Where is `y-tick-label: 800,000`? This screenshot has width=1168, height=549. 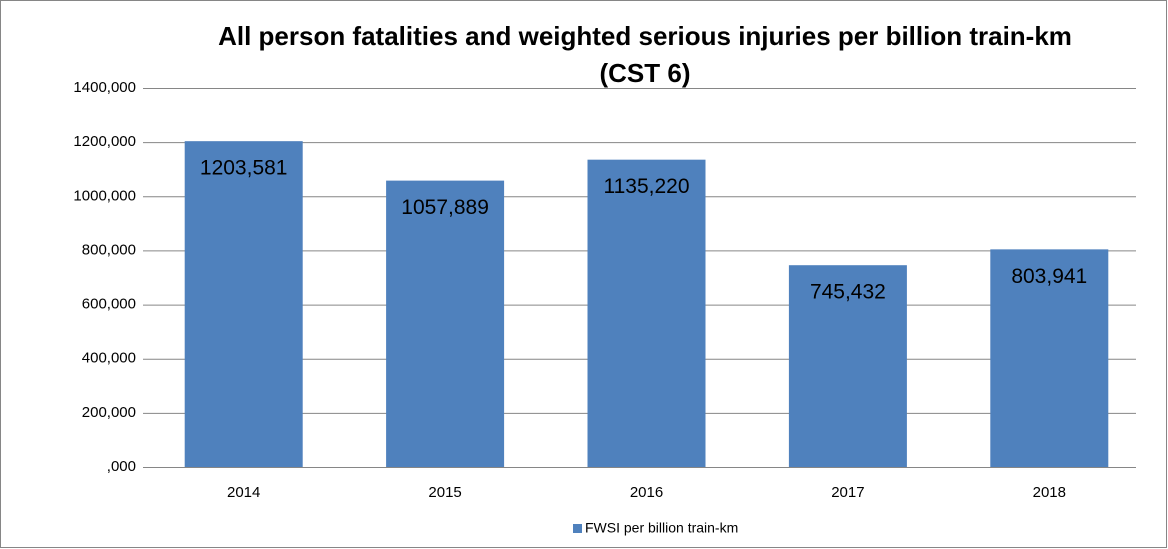 y-tick-label: 800,000 is located at coordinates (109, 249).